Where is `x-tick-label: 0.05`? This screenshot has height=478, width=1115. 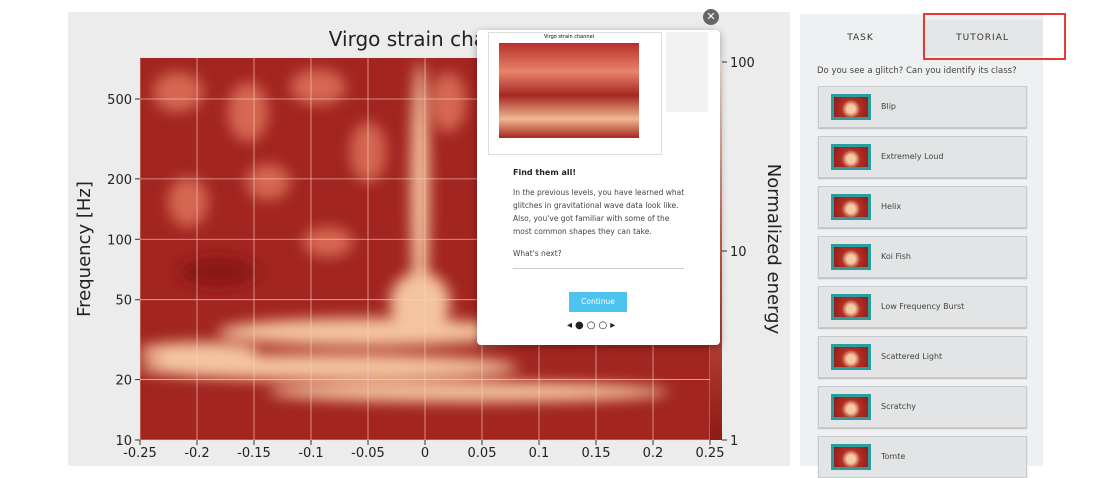 x-tick-label: 0.05 is located at coordinates (482, 453).